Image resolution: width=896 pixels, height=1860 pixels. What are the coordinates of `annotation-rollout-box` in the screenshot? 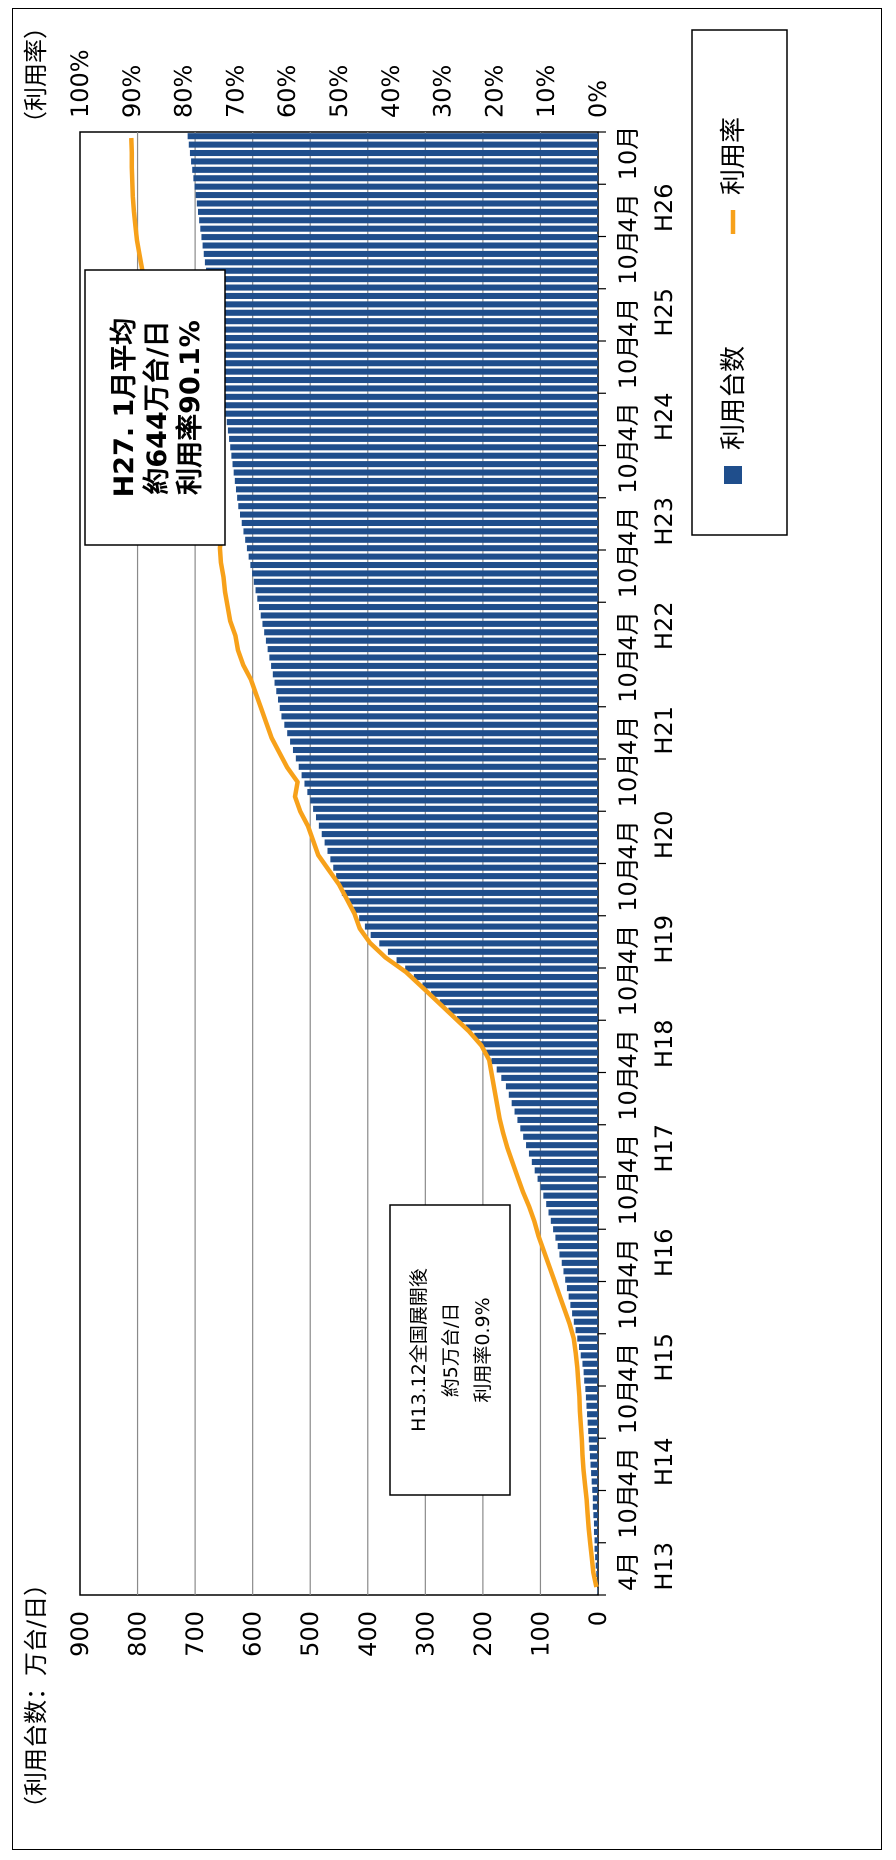 It's located at (450, 1350).